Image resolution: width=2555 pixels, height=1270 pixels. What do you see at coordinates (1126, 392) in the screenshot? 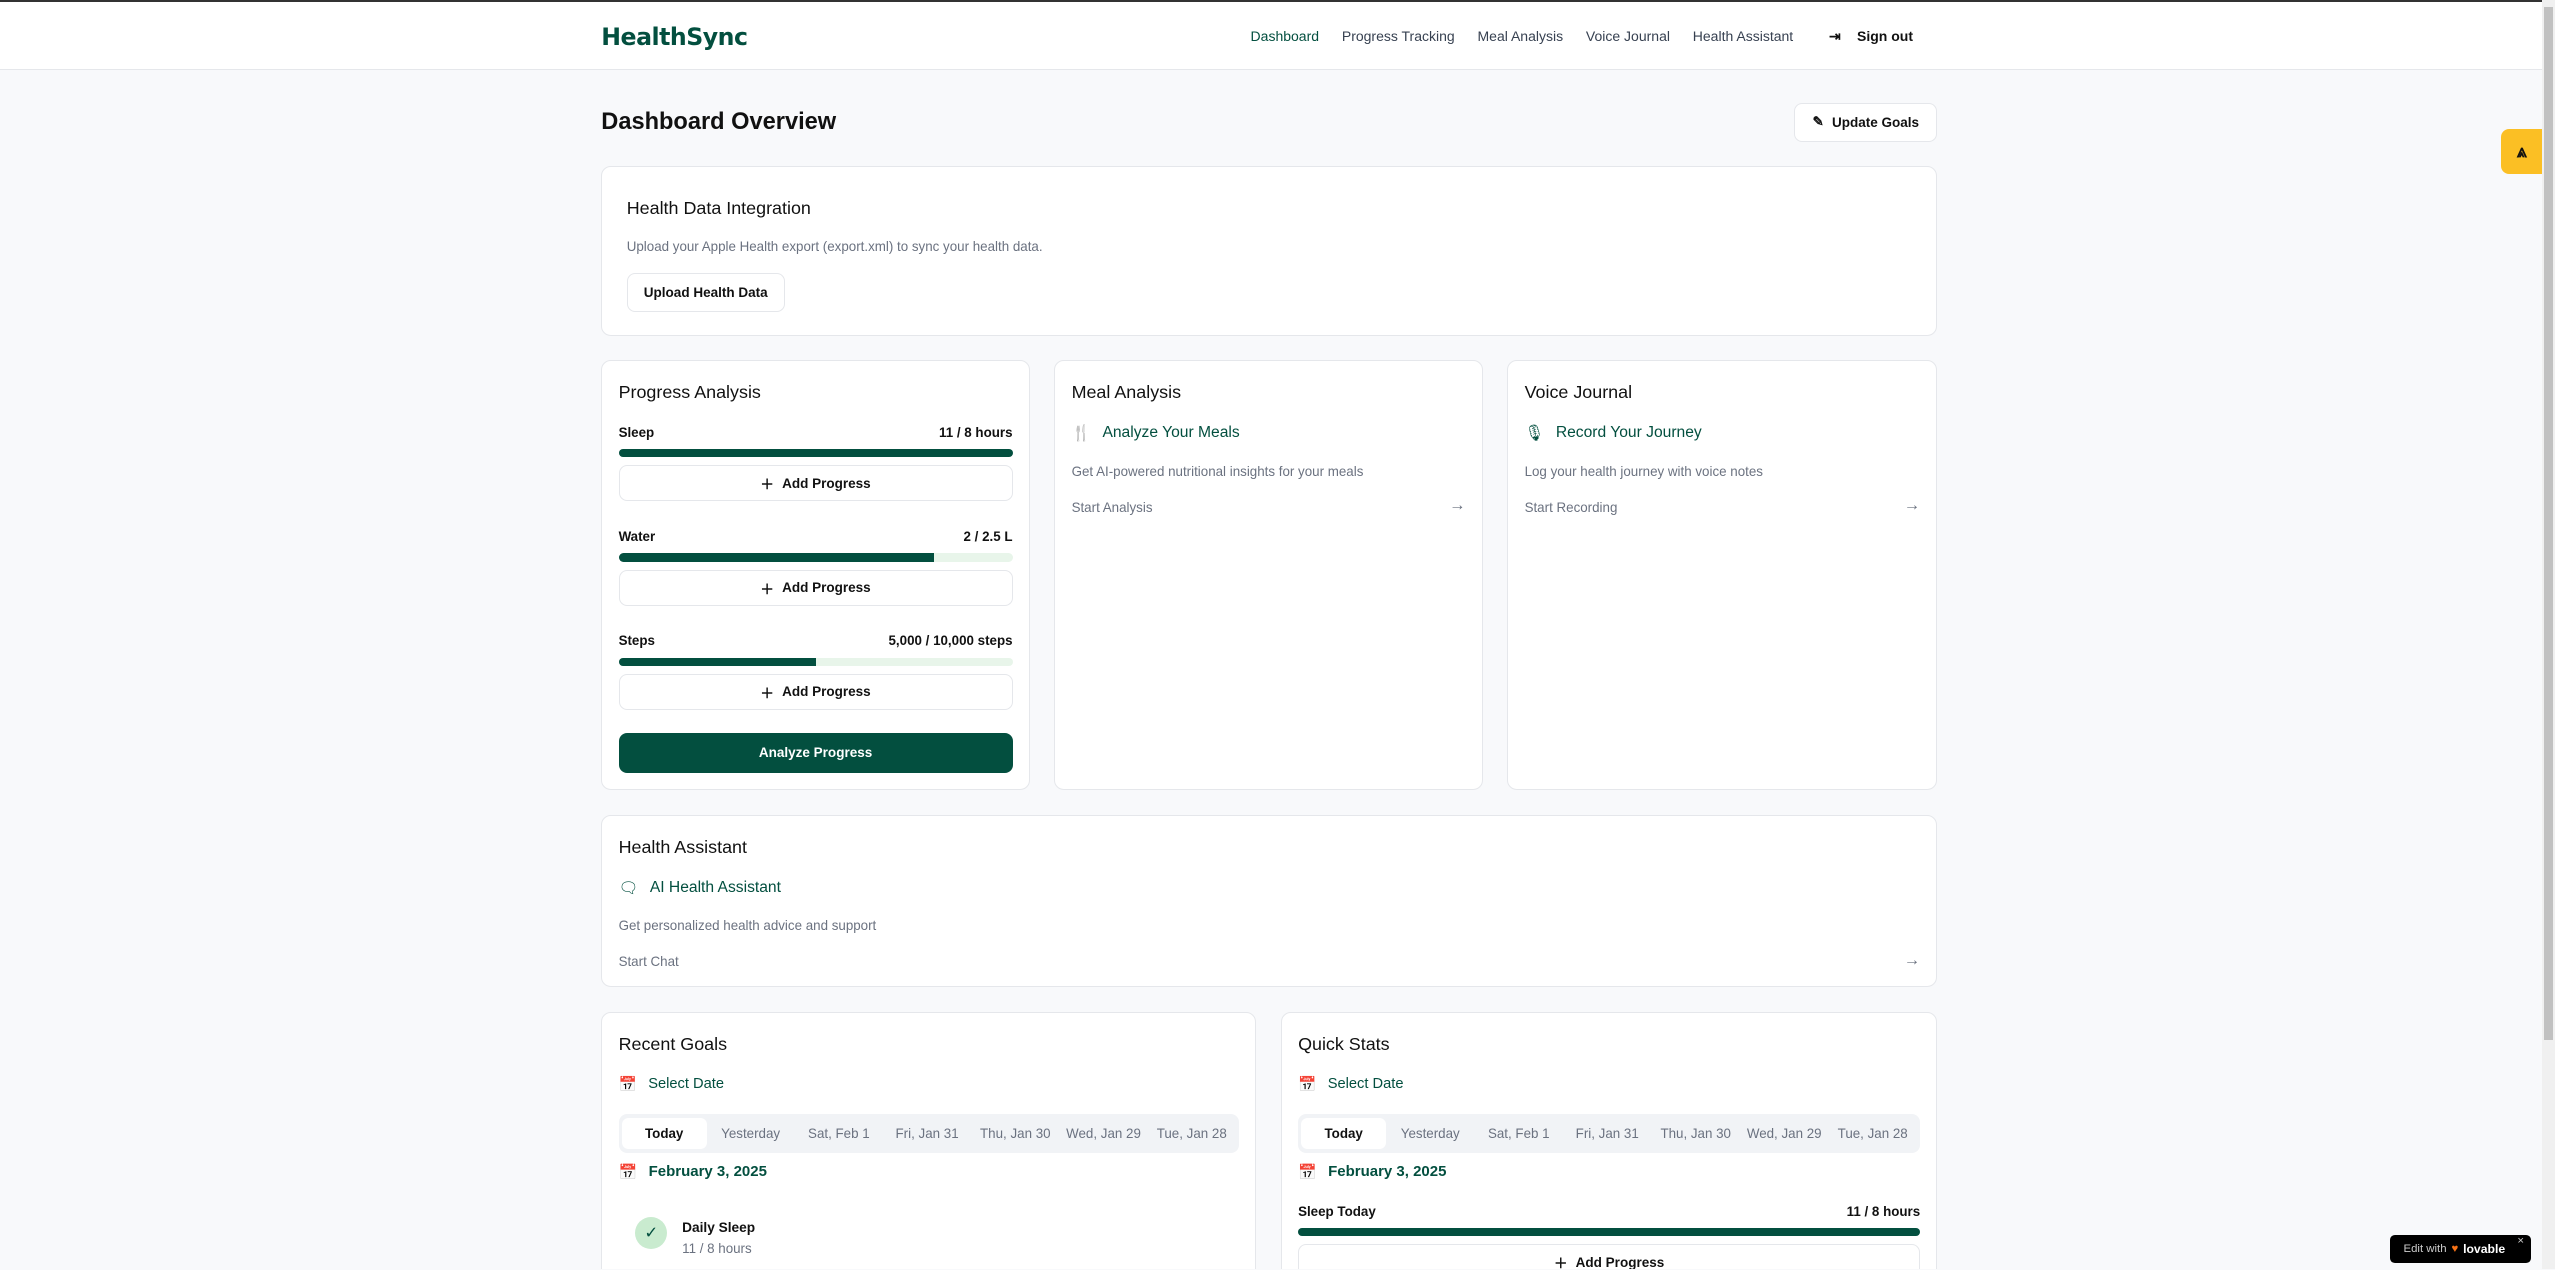
I see `card-title: Meal Analysis` at bounding box center [1126, 392].